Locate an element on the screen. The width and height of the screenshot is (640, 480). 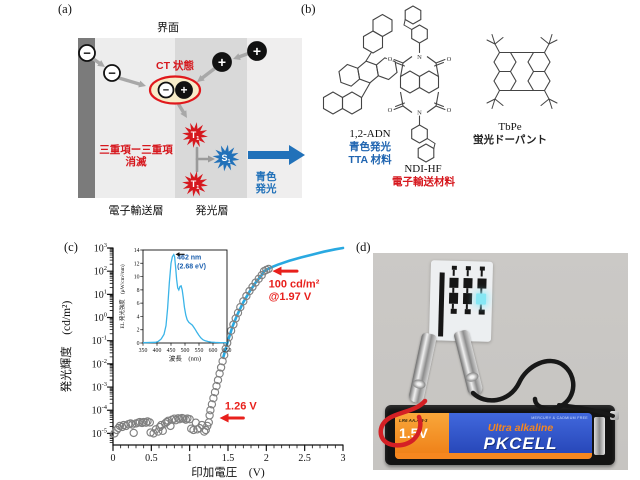
svg-text: 500 is located at coordinates (185, 351).